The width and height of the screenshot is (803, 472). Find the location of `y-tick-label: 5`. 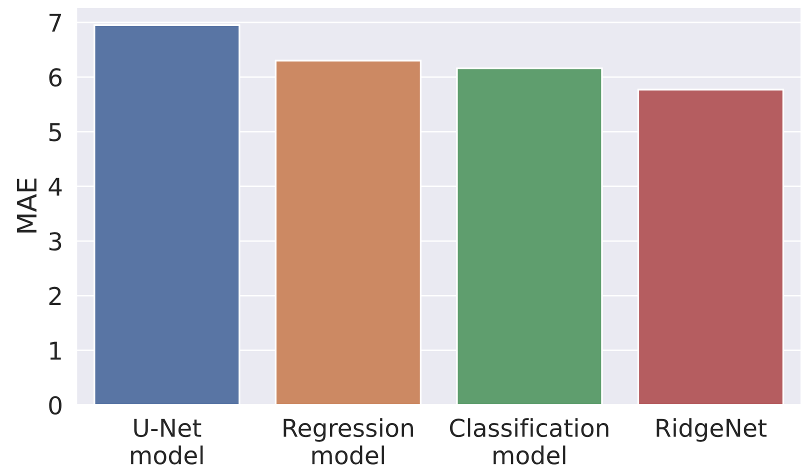

y-tick-label: 5 is located at coordinates (55, 132).